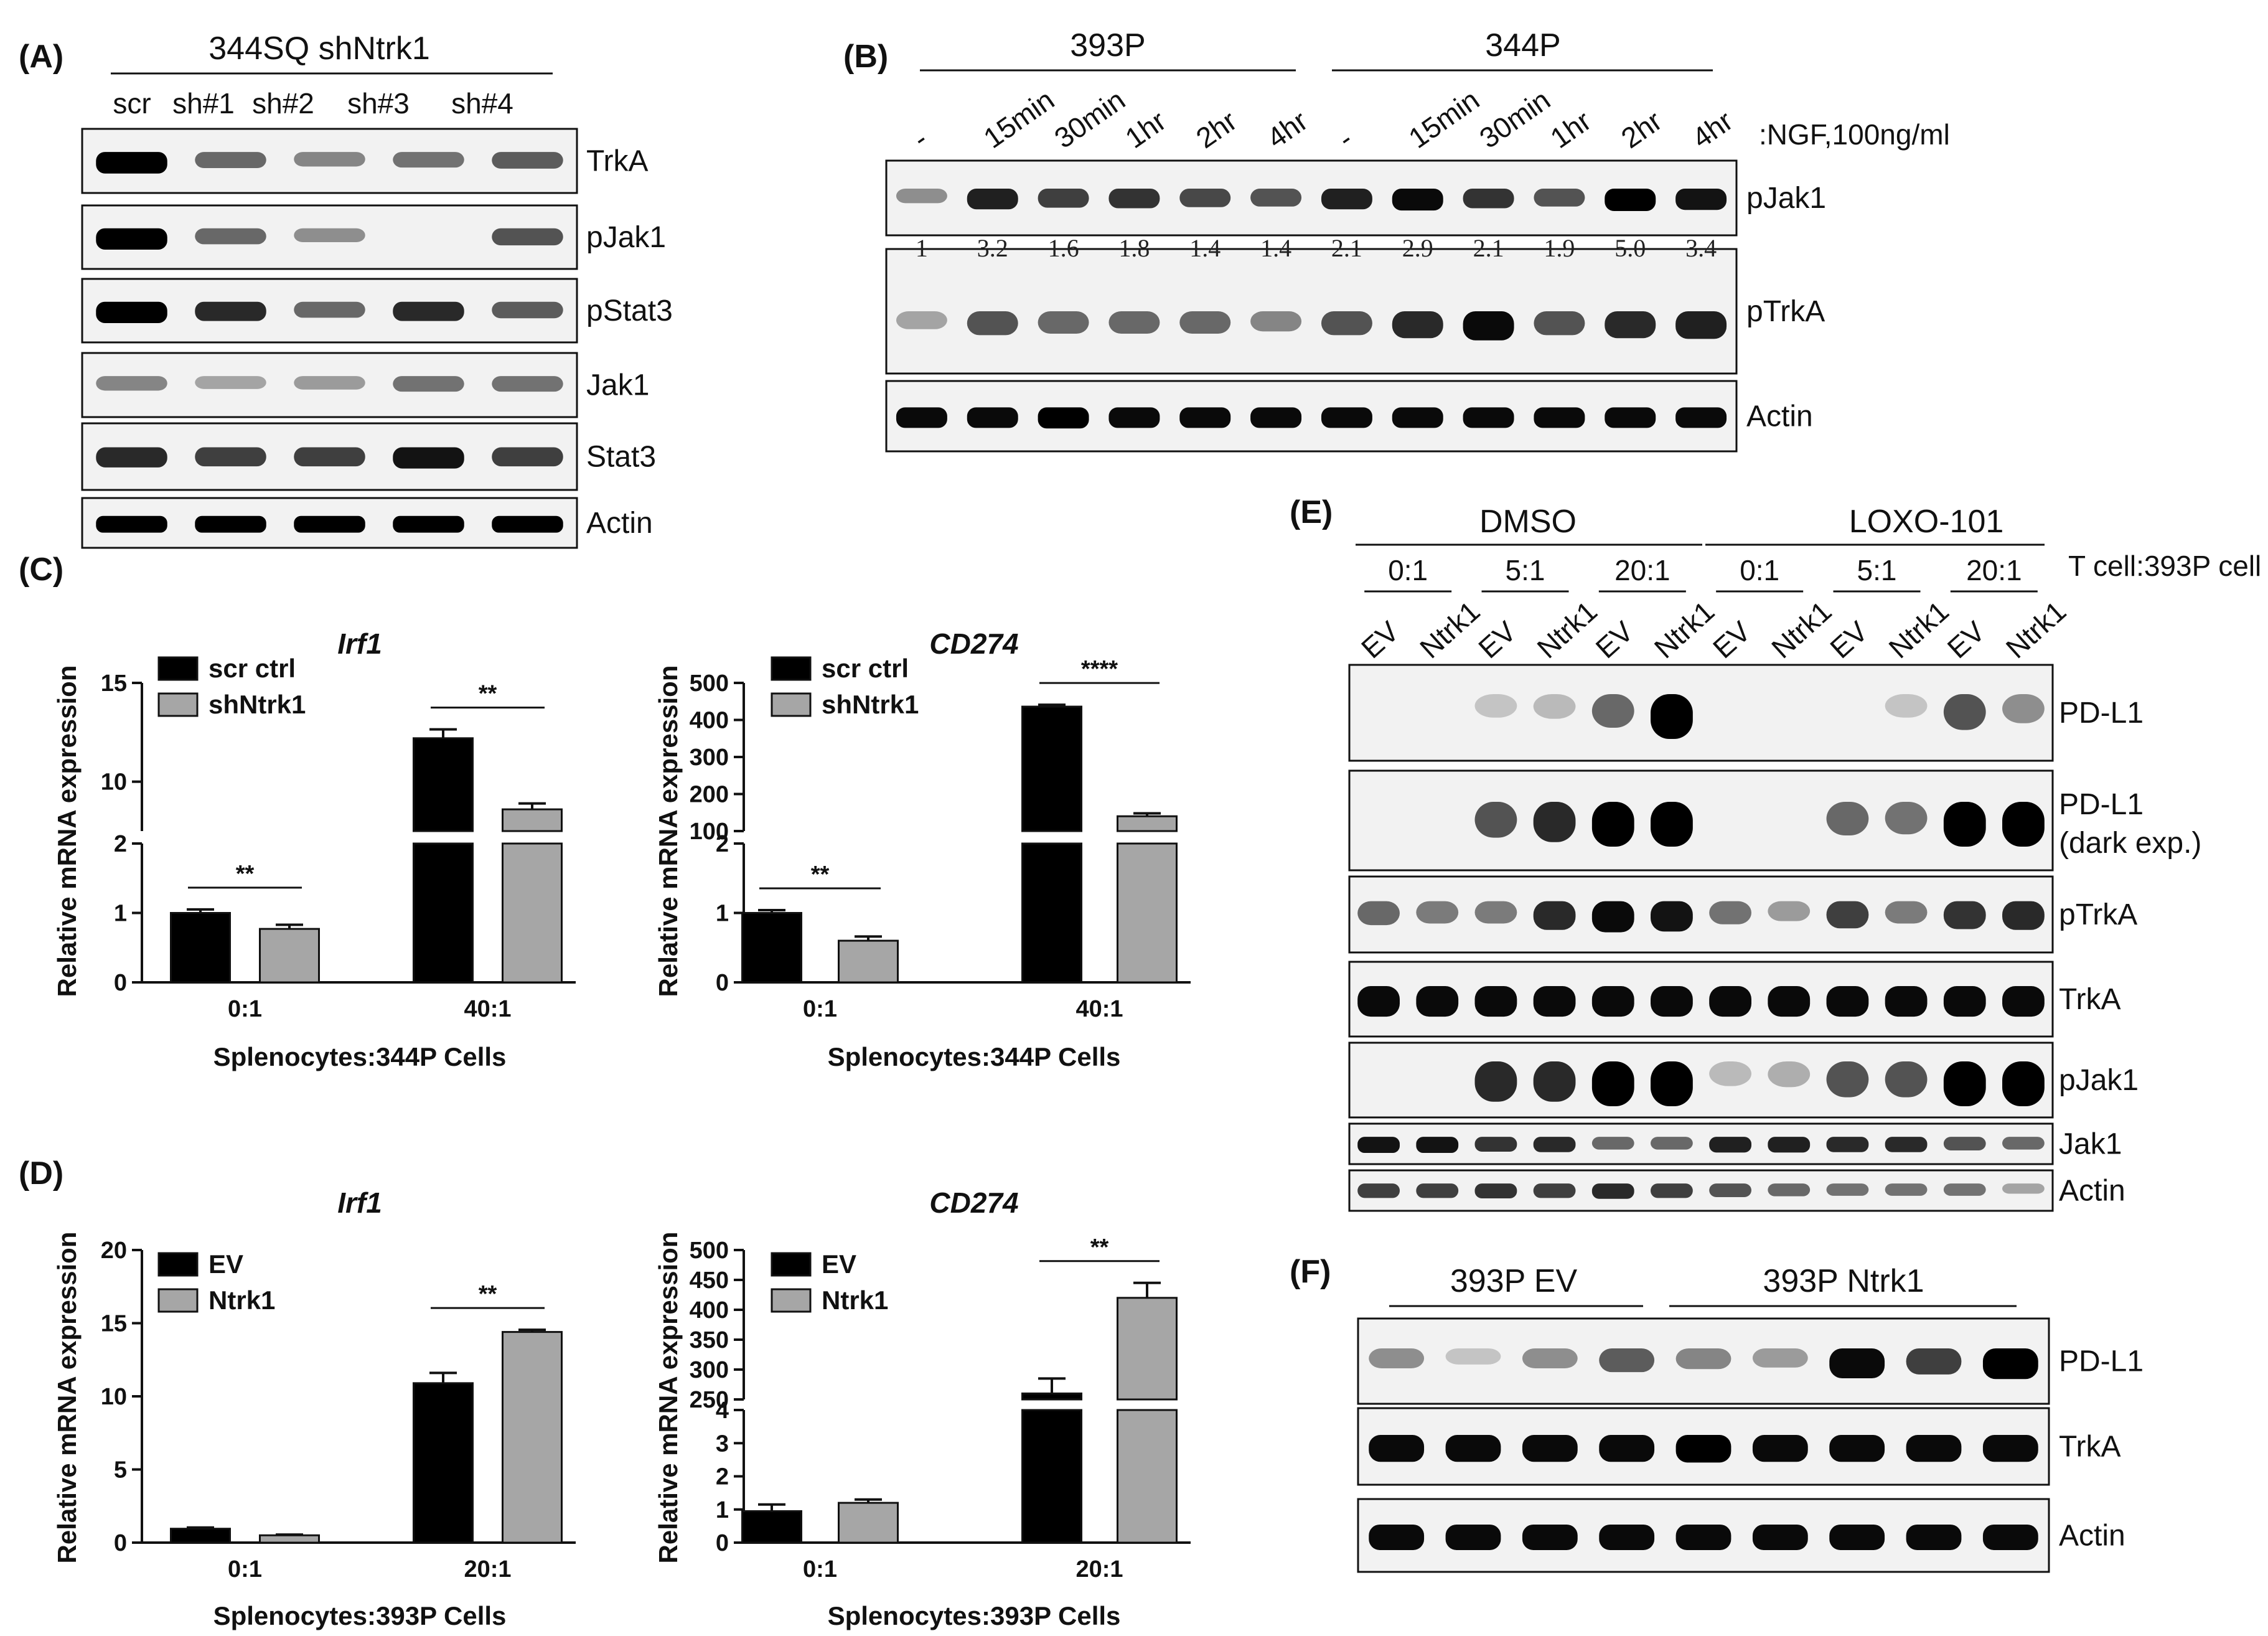  I want to click on panel-d-label: (D), so click(41, 1173).